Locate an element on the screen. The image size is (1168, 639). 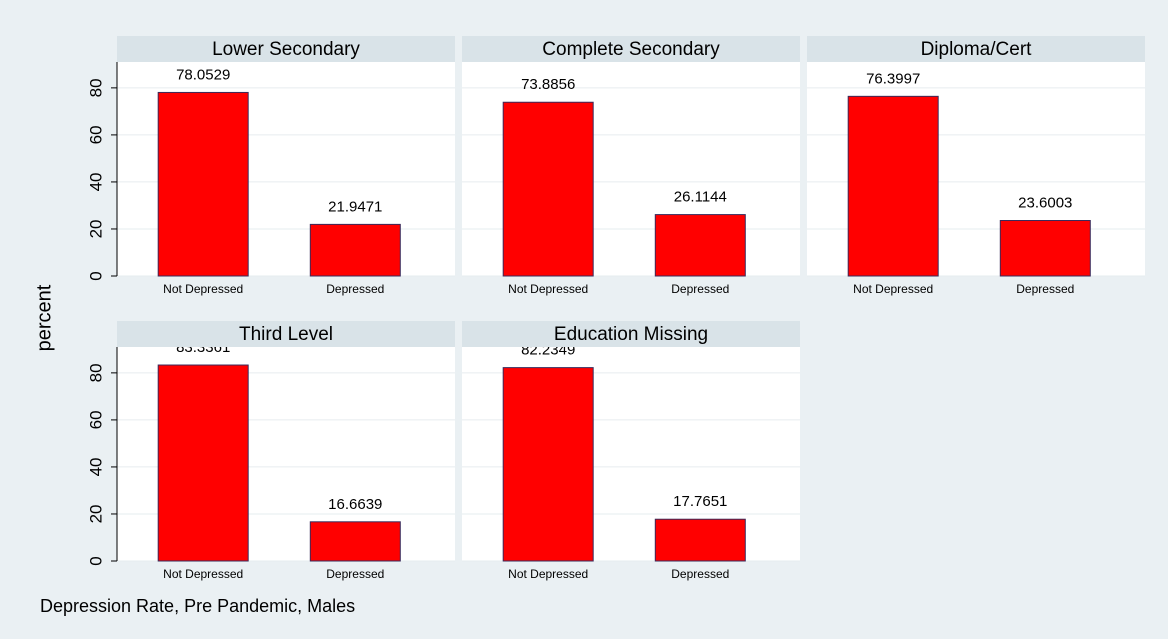
data-label: 26.1144 is located at coordinates (700, 197).